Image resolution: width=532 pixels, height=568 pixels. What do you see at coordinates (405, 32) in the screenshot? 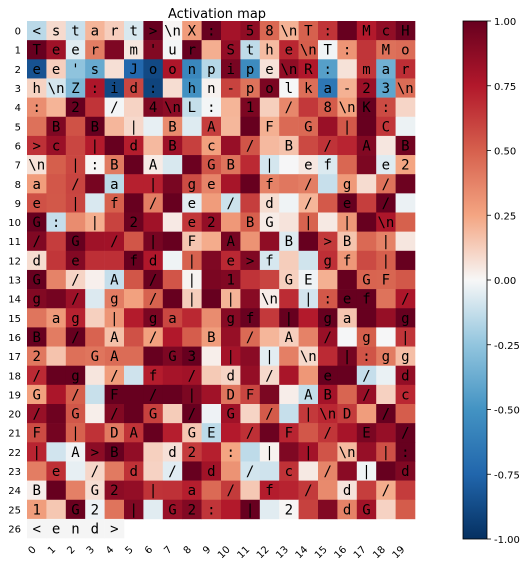
I see `cell-token-label: H` at bounding box center [405, 32].